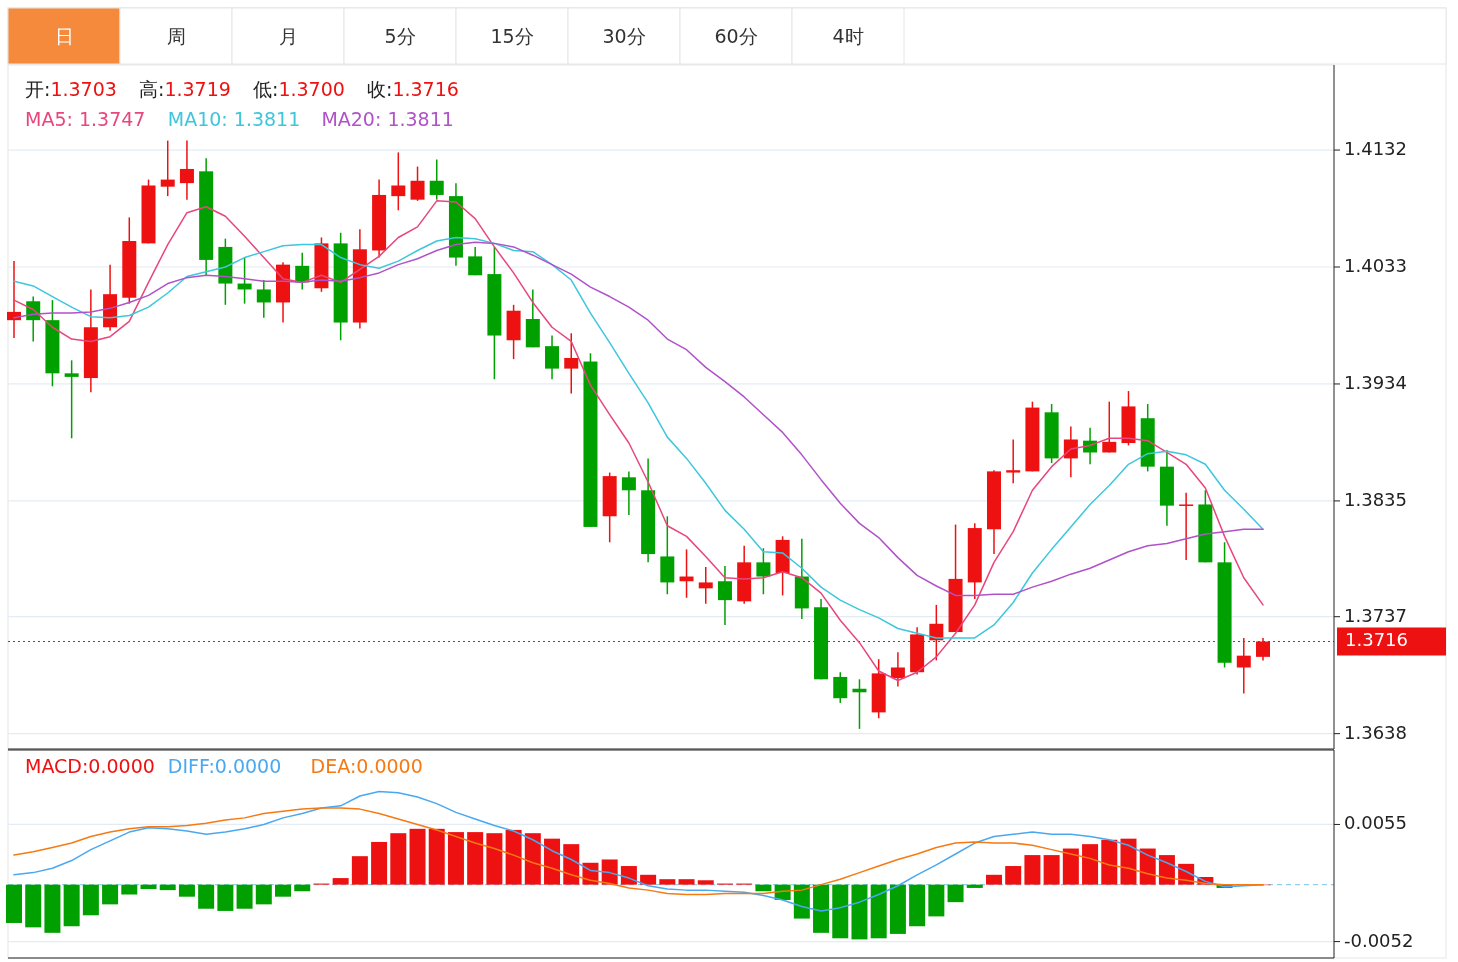 The width and height of the screenshot is (1458, 962). I want to click on text: MACD:0.0000, so click(90, 765).